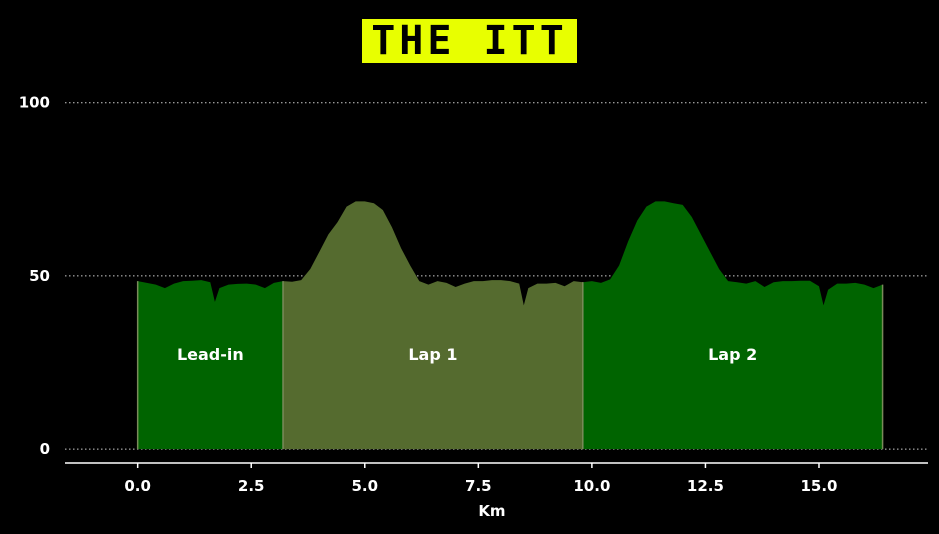 The height and width of the screenshot is (534, 939). Describe the element at coordinates (210, 354) in the screenshot. I see `segment-label: Lead-in` at that location.